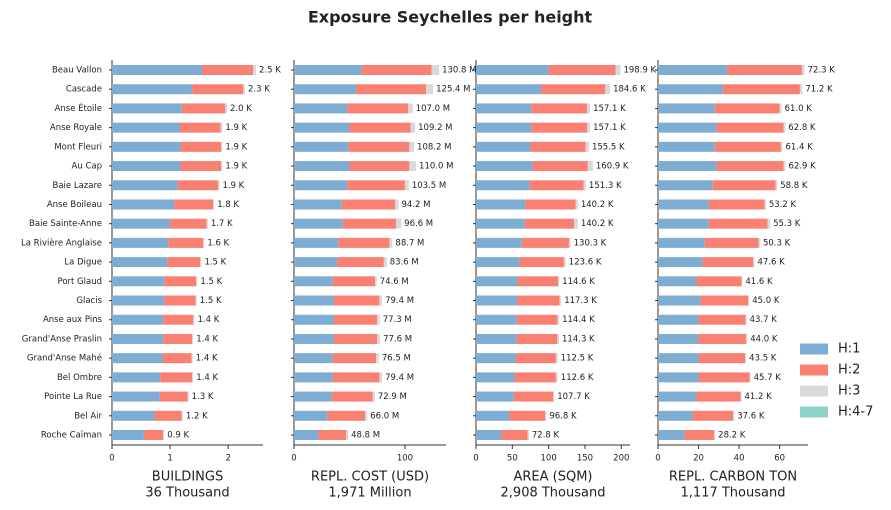 The height and width of the screenshot is (510, 891). What do you see at coordinates (227, 459) in the screenshot?
I see `x-tick-label: 2` at bounding box center [227, 459].